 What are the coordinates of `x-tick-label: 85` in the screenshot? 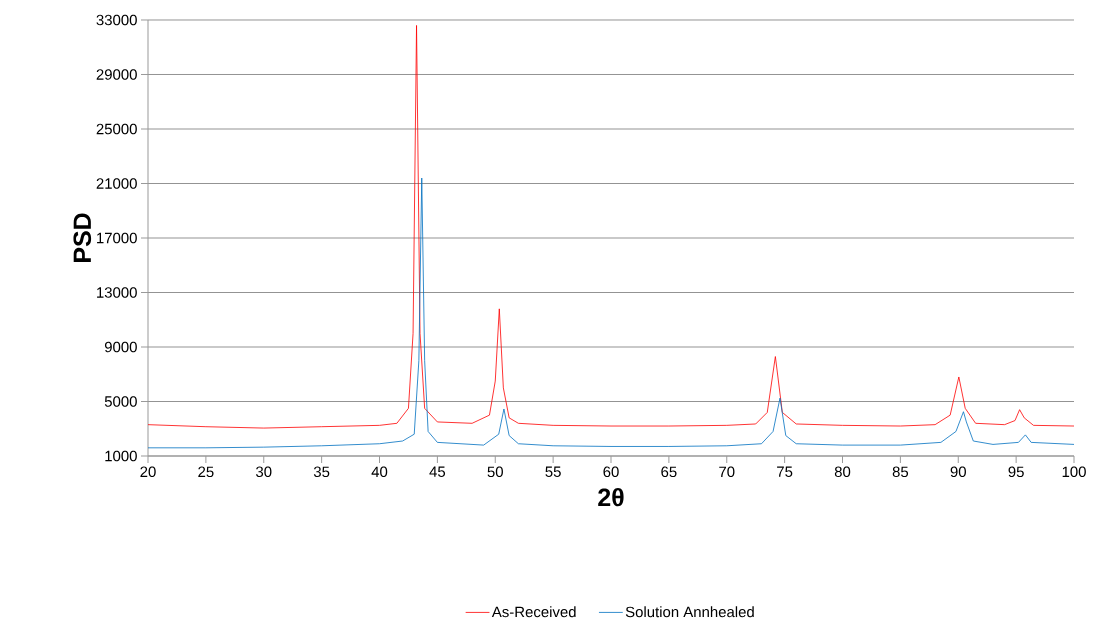 It's located at (900, 472).